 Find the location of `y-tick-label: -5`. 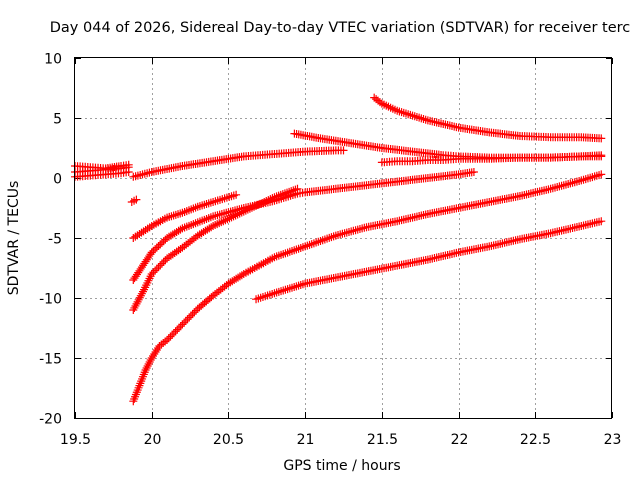

y-tick-label: -5 is located at coordinates (55, 240).